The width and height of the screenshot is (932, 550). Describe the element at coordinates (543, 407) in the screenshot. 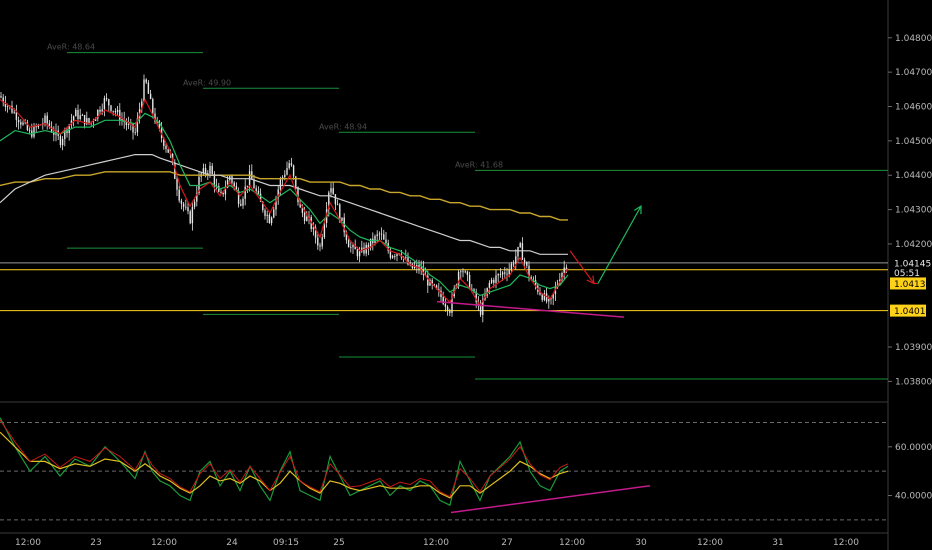

I see `trend-lines` at that location.